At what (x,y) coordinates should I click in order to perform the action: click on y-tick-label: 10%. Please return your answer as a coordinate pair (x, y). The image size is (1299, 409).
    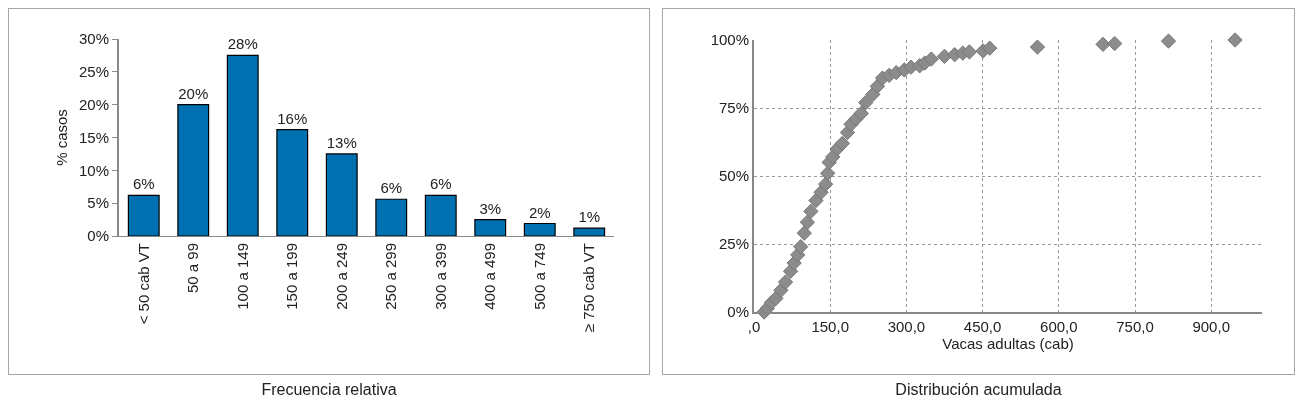
    Looking at the image, I should click on (93, 170).